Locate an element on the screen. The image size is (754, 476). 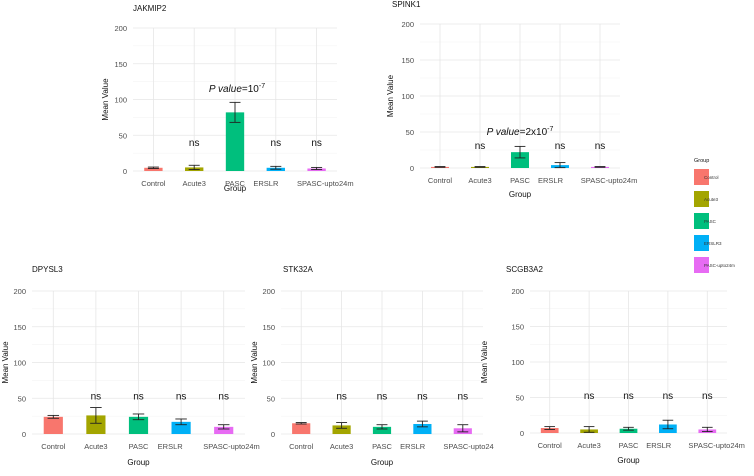
chart-title: JAKMIP2 is located at coordinates (150, 8).